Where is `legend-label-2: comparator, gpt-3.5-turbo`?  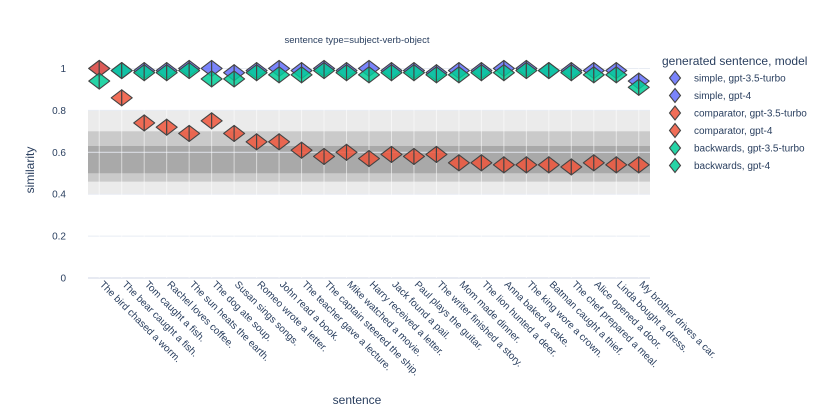 legend-label-2: comparator, gpt-3.5-turbo is located at coordinates (750, 114).